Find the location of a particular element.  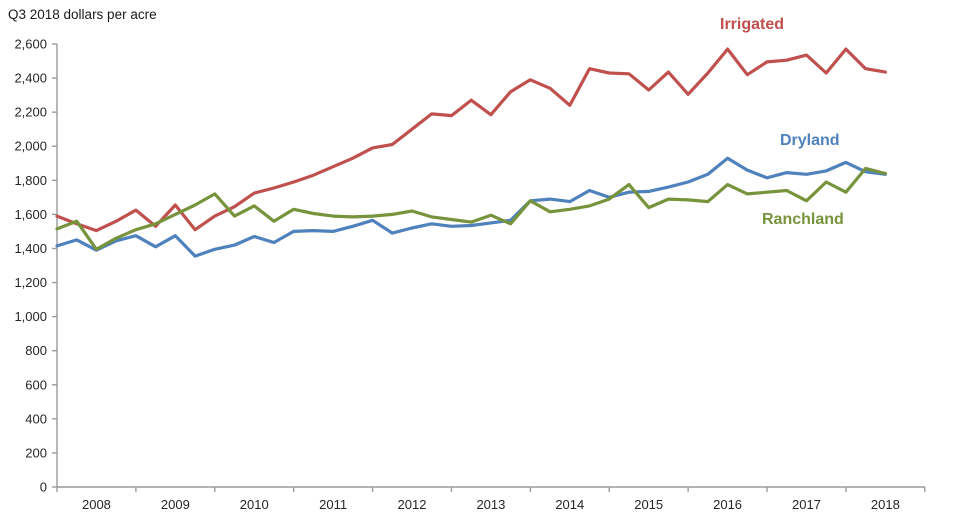

x-axis-tick-label: 2011 is located at coordinates (333, 504).